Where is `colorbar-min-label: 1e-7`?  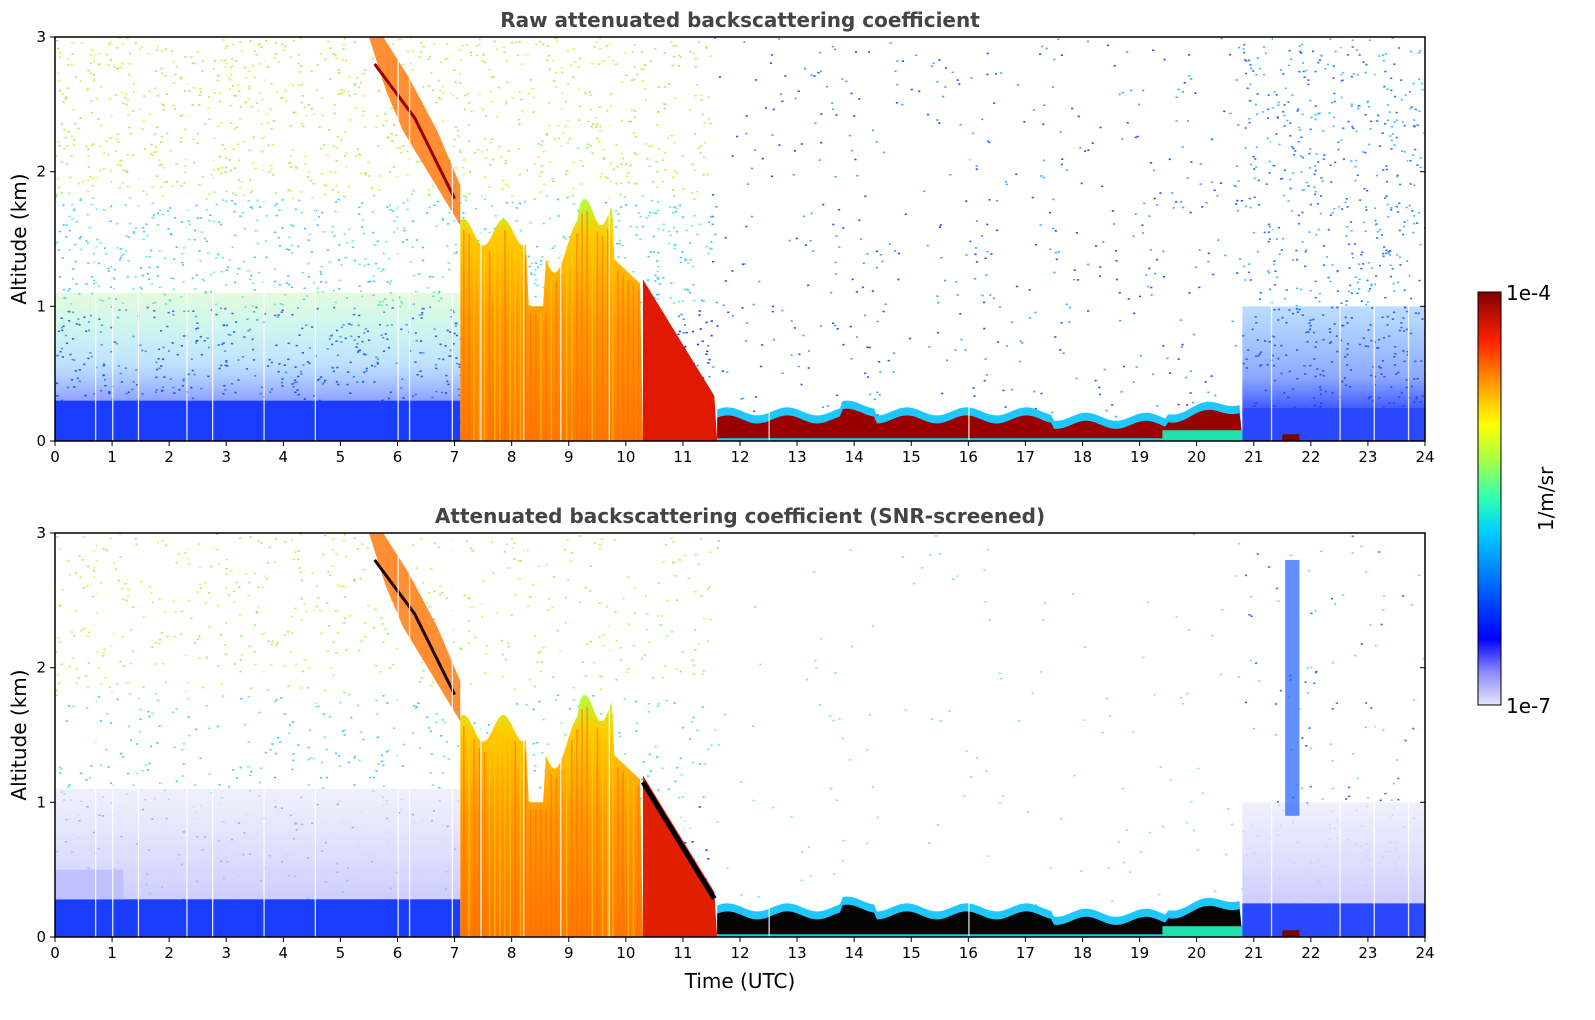 colorbar-min-label: 1e-7 is located at coordinates (1528, 706).